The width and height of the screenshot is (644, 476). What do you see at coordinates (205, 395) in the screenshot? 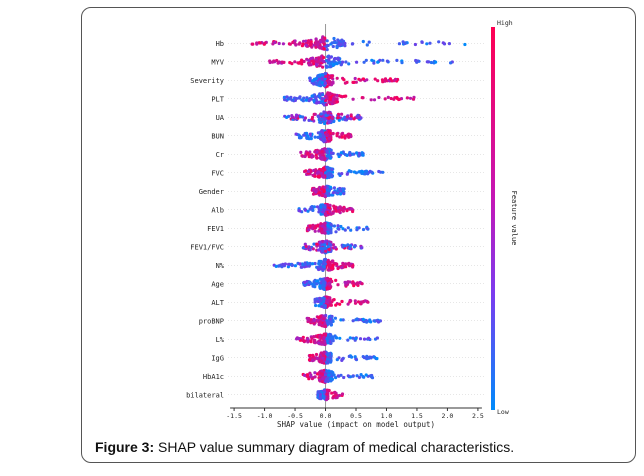
I see `feature-label: bilateral` at bounding box center [205, 395].